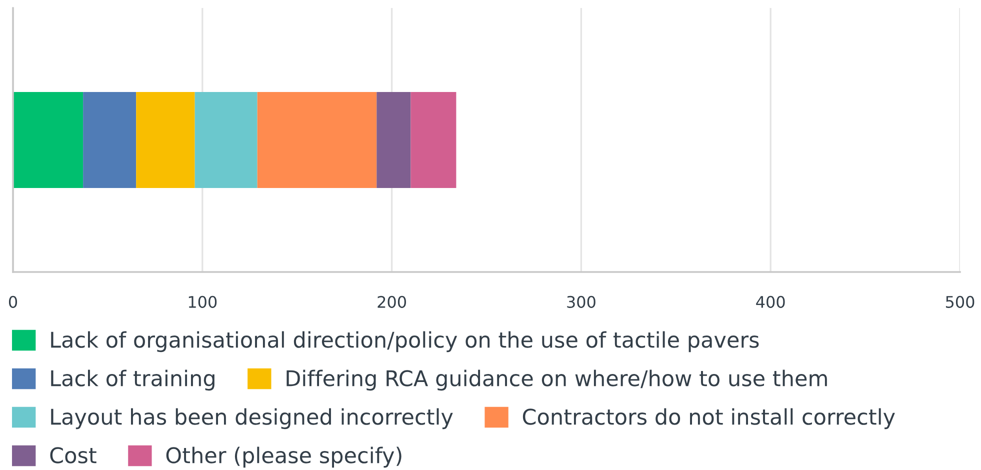 This screenshot has width=981, height=470. Describe the element at coordinates (960, 302) in the screenshot. I see `x-tick-label: 500` at that location.